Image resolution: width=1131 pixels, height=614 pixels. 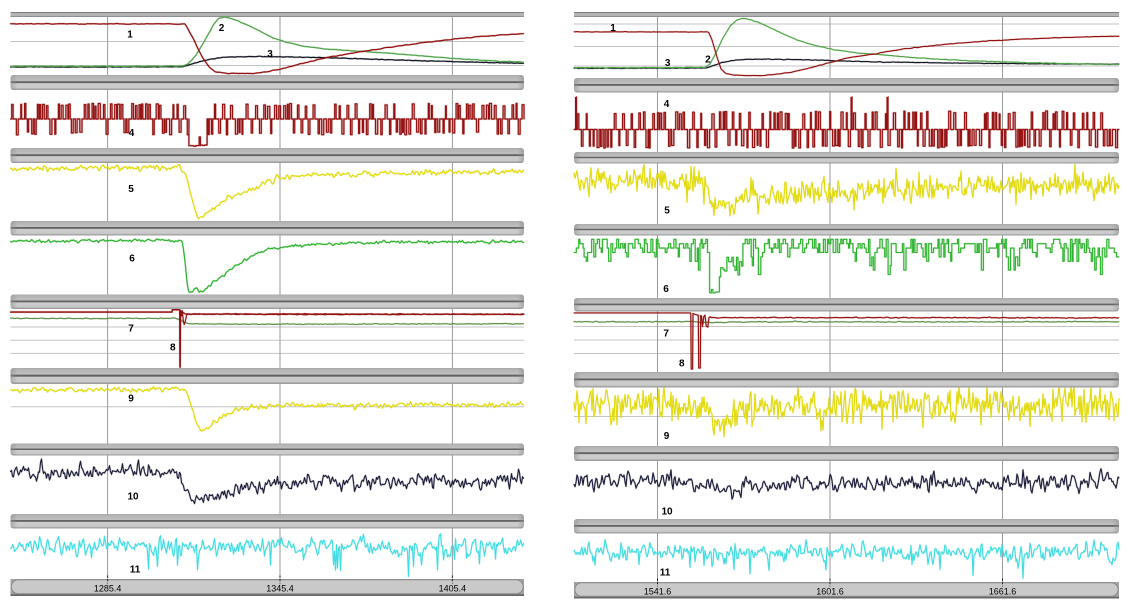 I want to click on svg-text: 1541.6, so click(x=658, y=592).